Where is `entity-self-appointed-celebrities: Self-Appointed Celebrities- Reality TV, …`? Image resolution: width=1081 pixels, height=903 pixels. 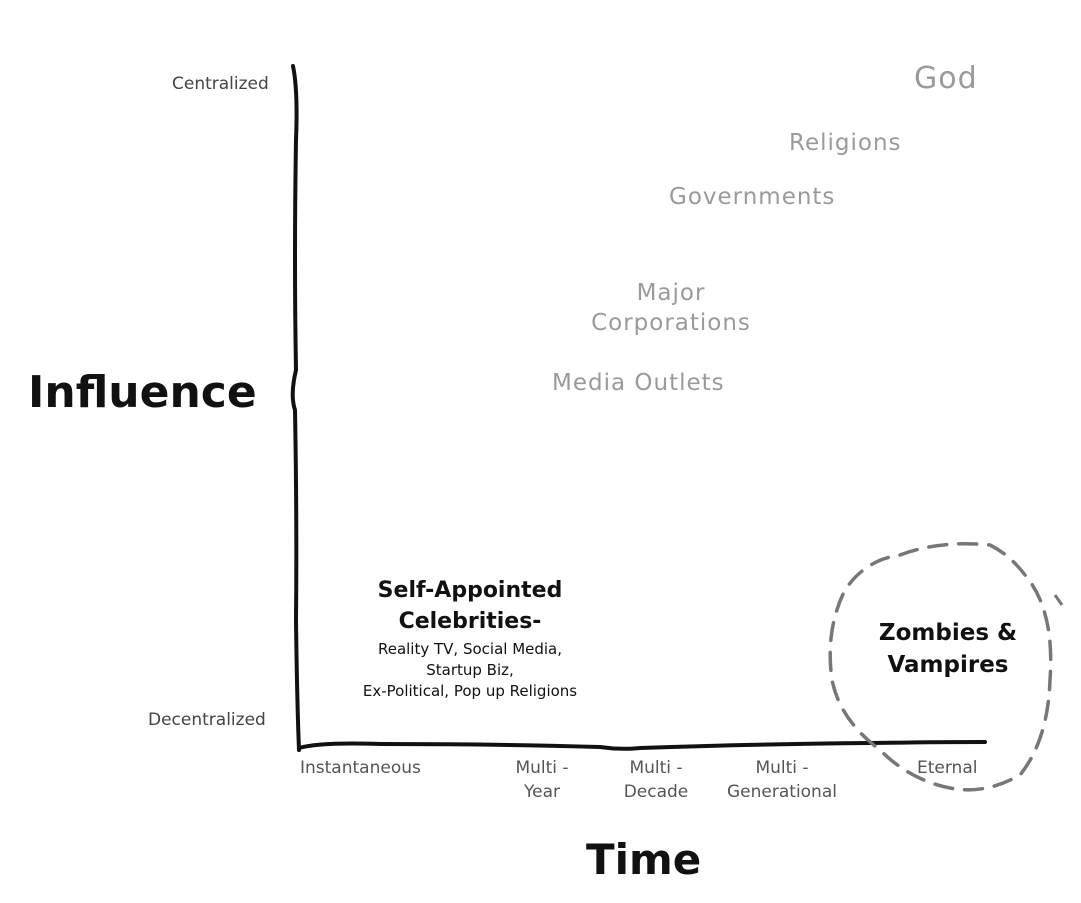 entity-self-appointed-celebrities: Self-Appointed Celebrities- Reality TV, … is located at coordinates (470, 639).